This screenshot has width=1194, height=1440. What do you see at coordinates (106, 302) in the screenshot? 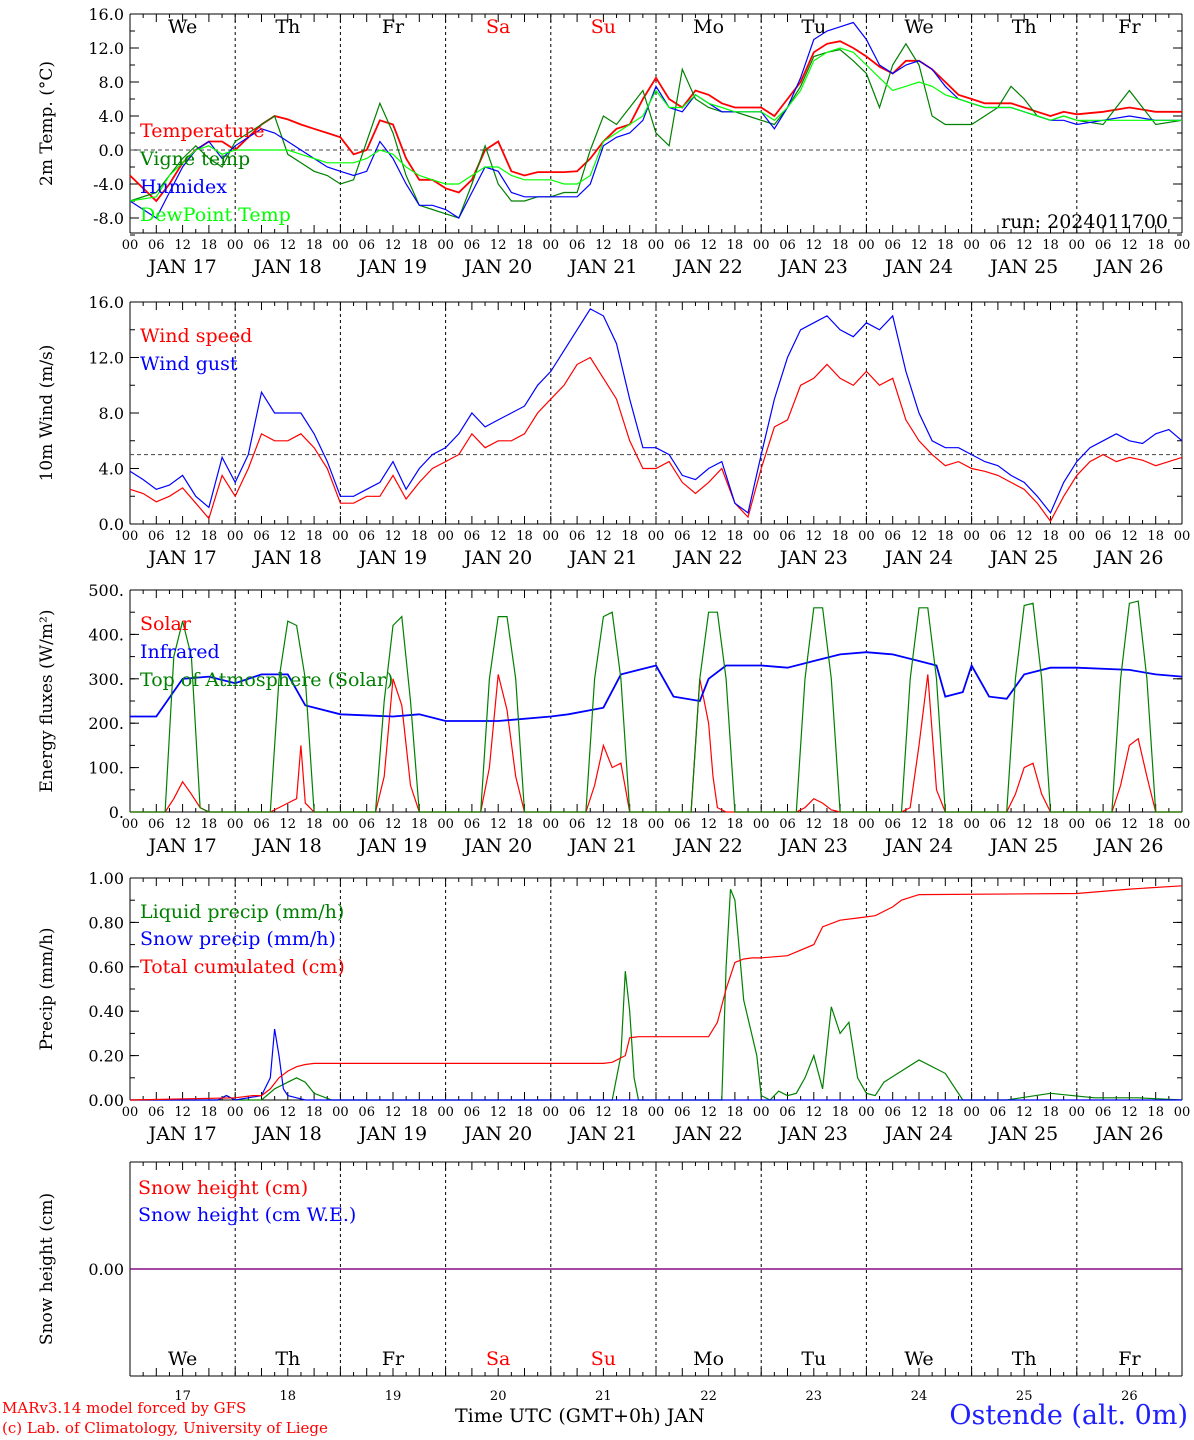
I see `y-tick-label: 16.0` at bounding box center [106, 302].